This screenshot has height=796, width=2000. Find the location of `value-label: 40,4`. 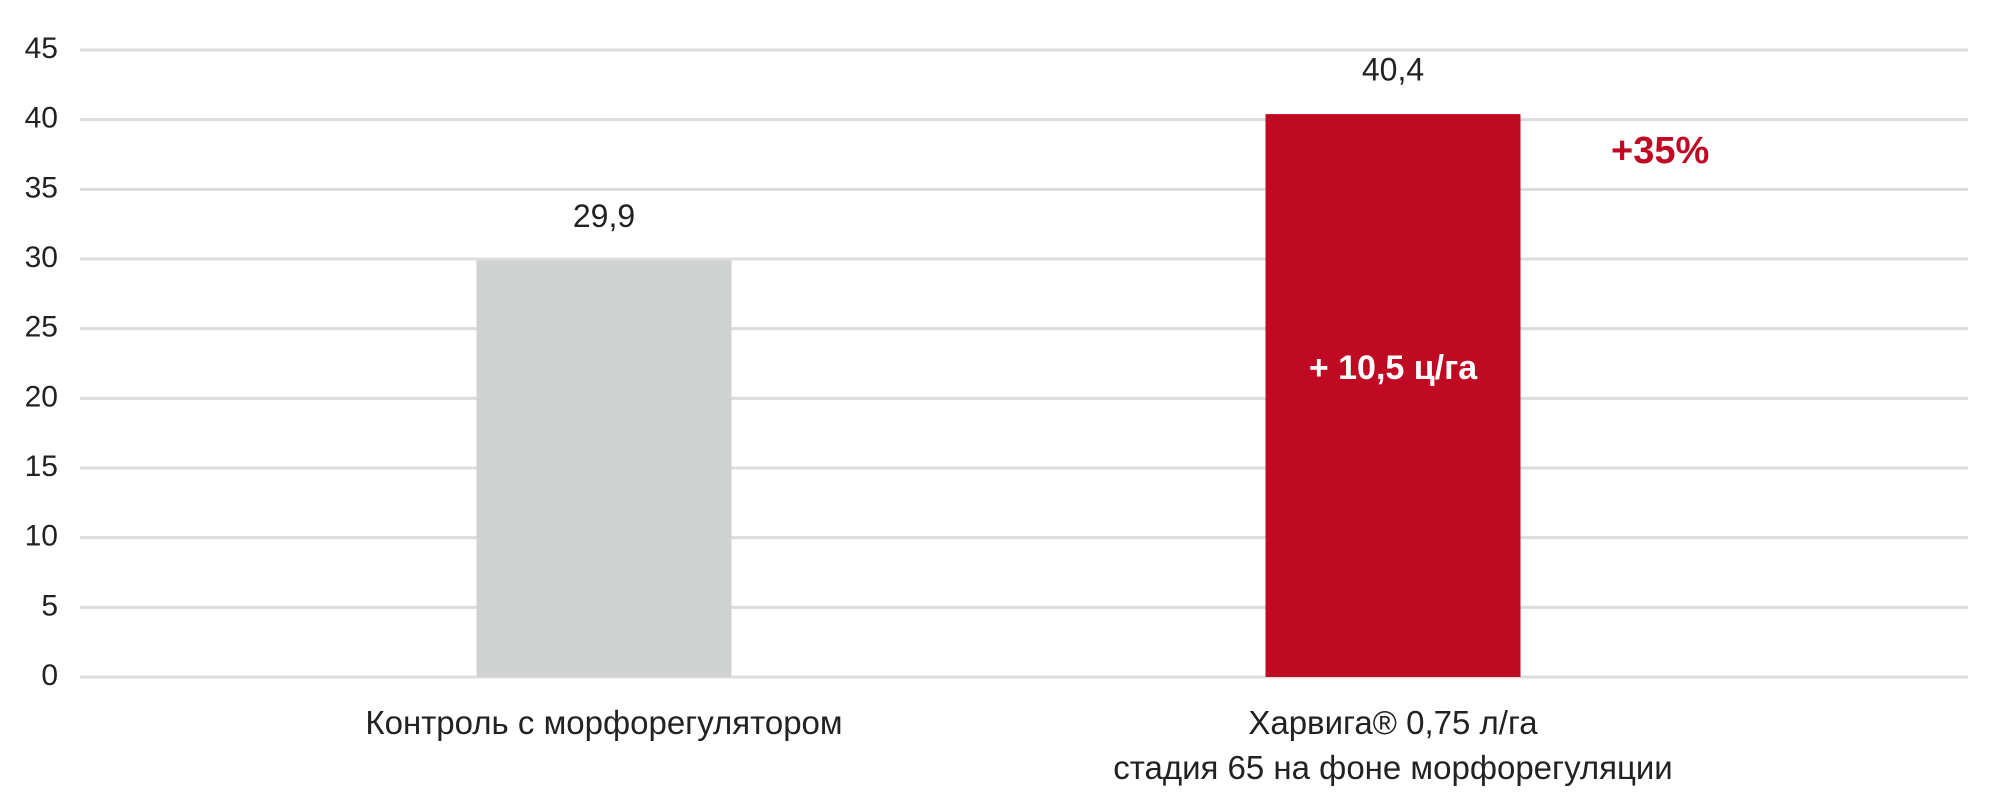

value-label: 40,4 is located at coordinates (1393, 70).